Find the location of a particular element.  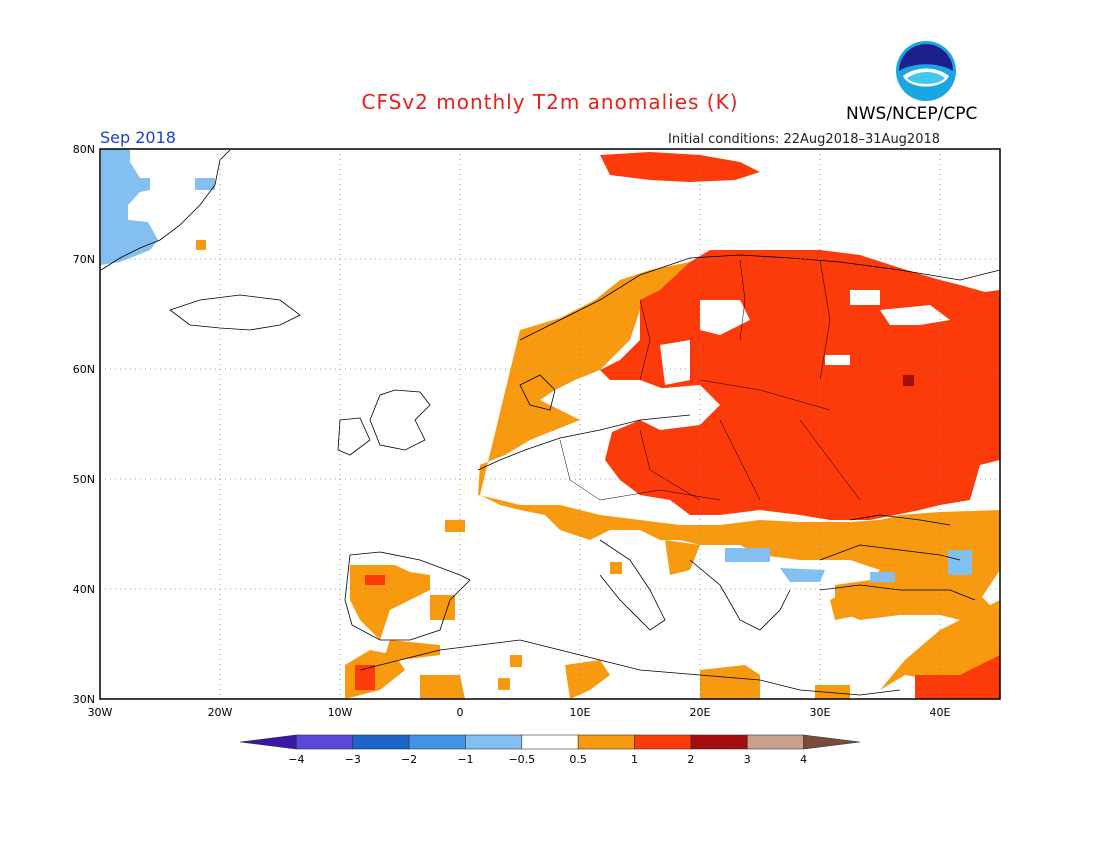

greenland-cold-anomaly is located at coordinates (129, 207).